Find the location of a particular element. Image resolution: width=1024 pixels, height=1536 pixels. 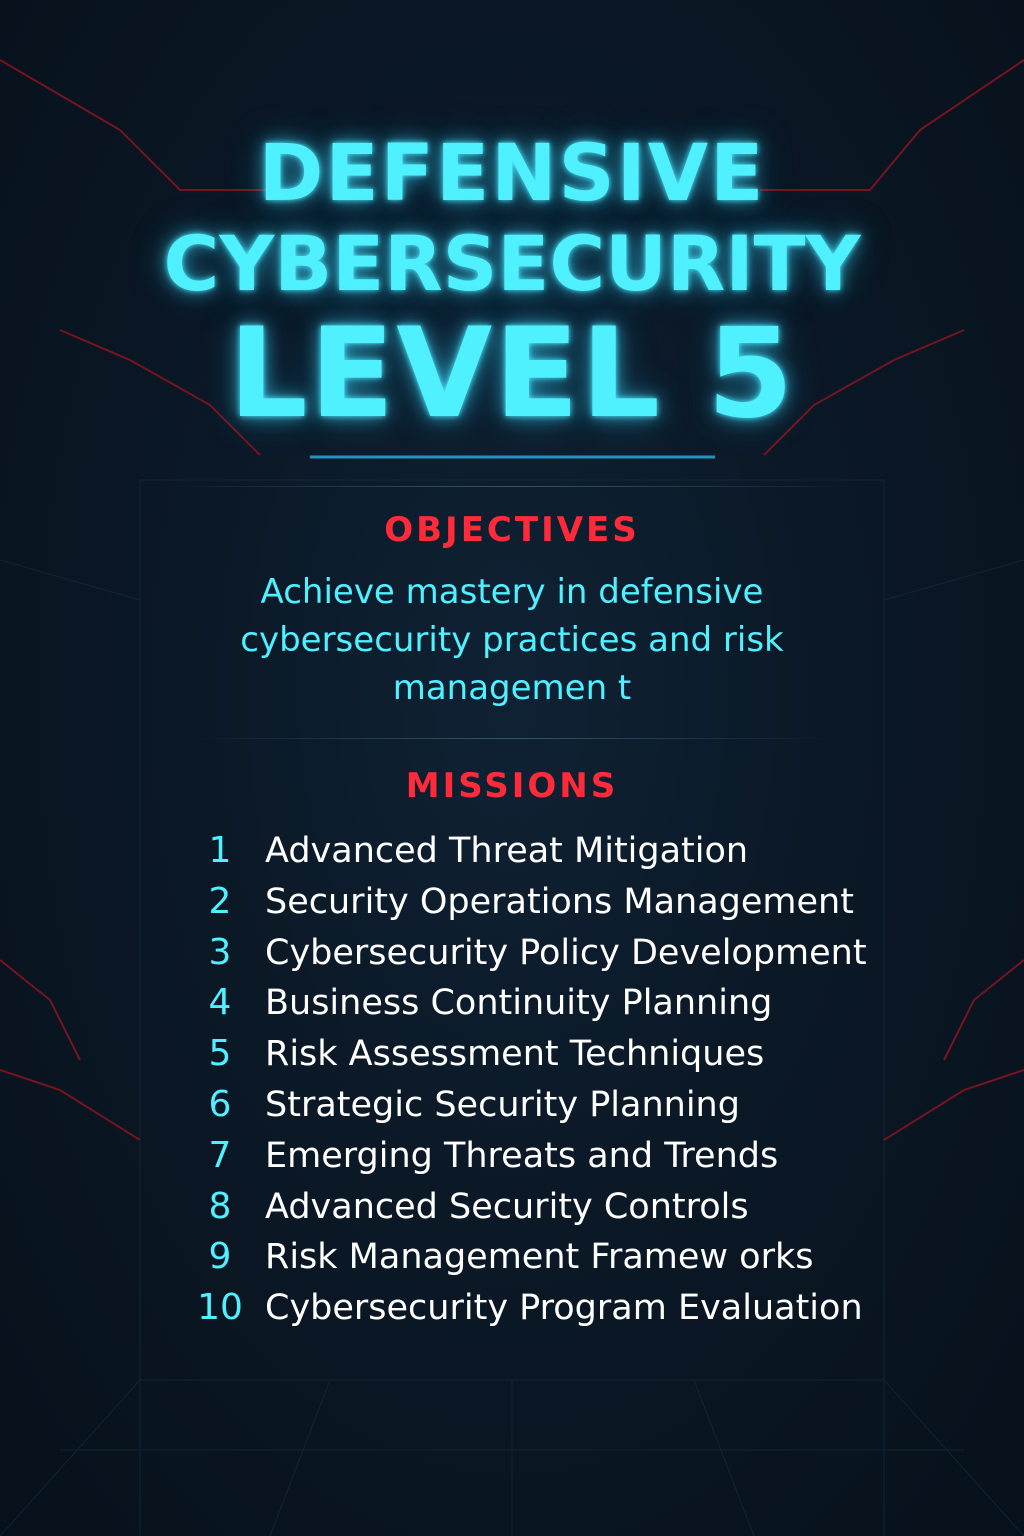

mission-label: Cybersecurity Program Evaluation is located at coordinates (564, 1308).